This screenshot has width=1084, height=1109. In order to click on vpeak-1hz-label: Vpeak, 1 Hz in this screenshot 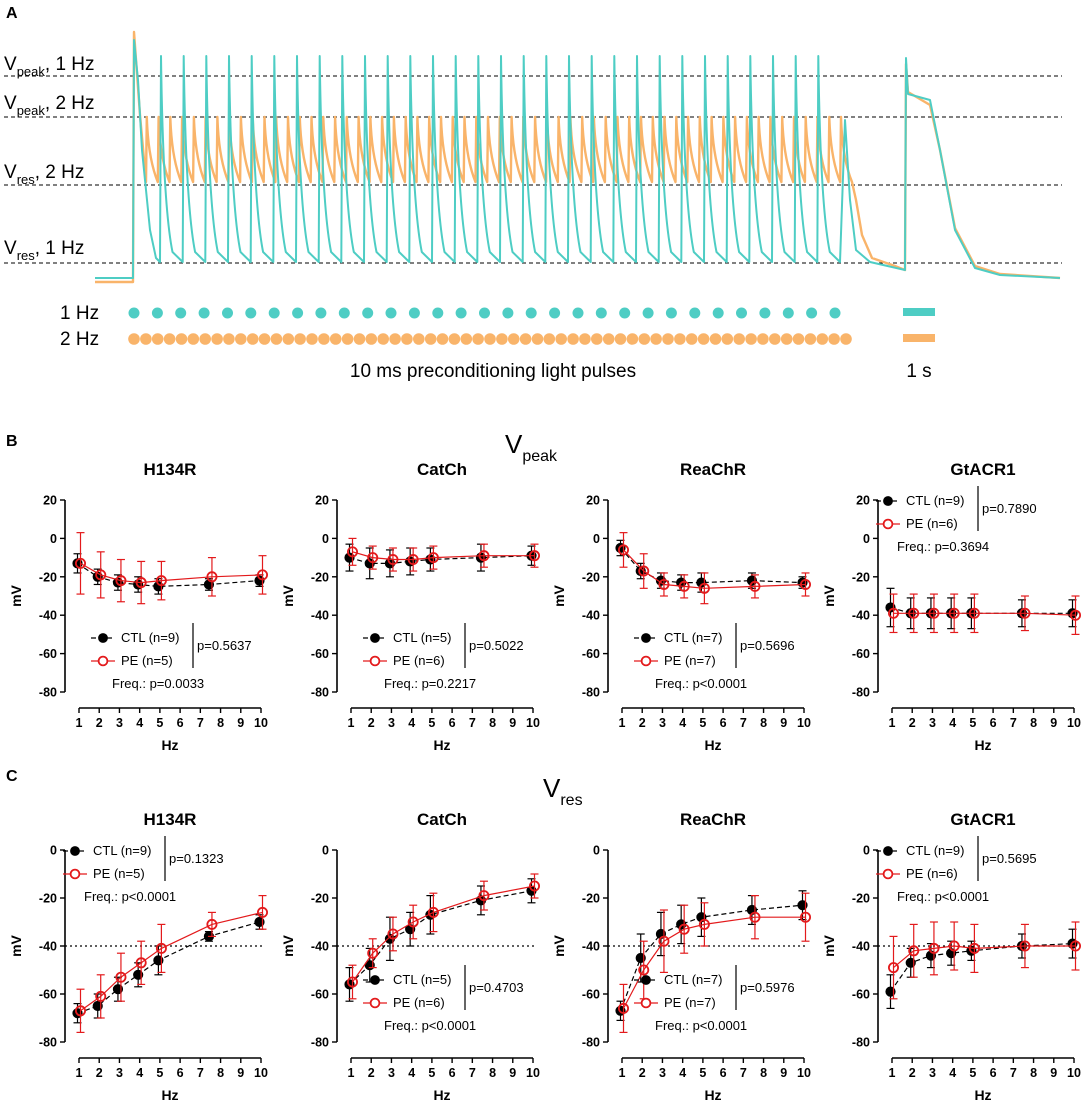, I will do `click(49, 66)`.